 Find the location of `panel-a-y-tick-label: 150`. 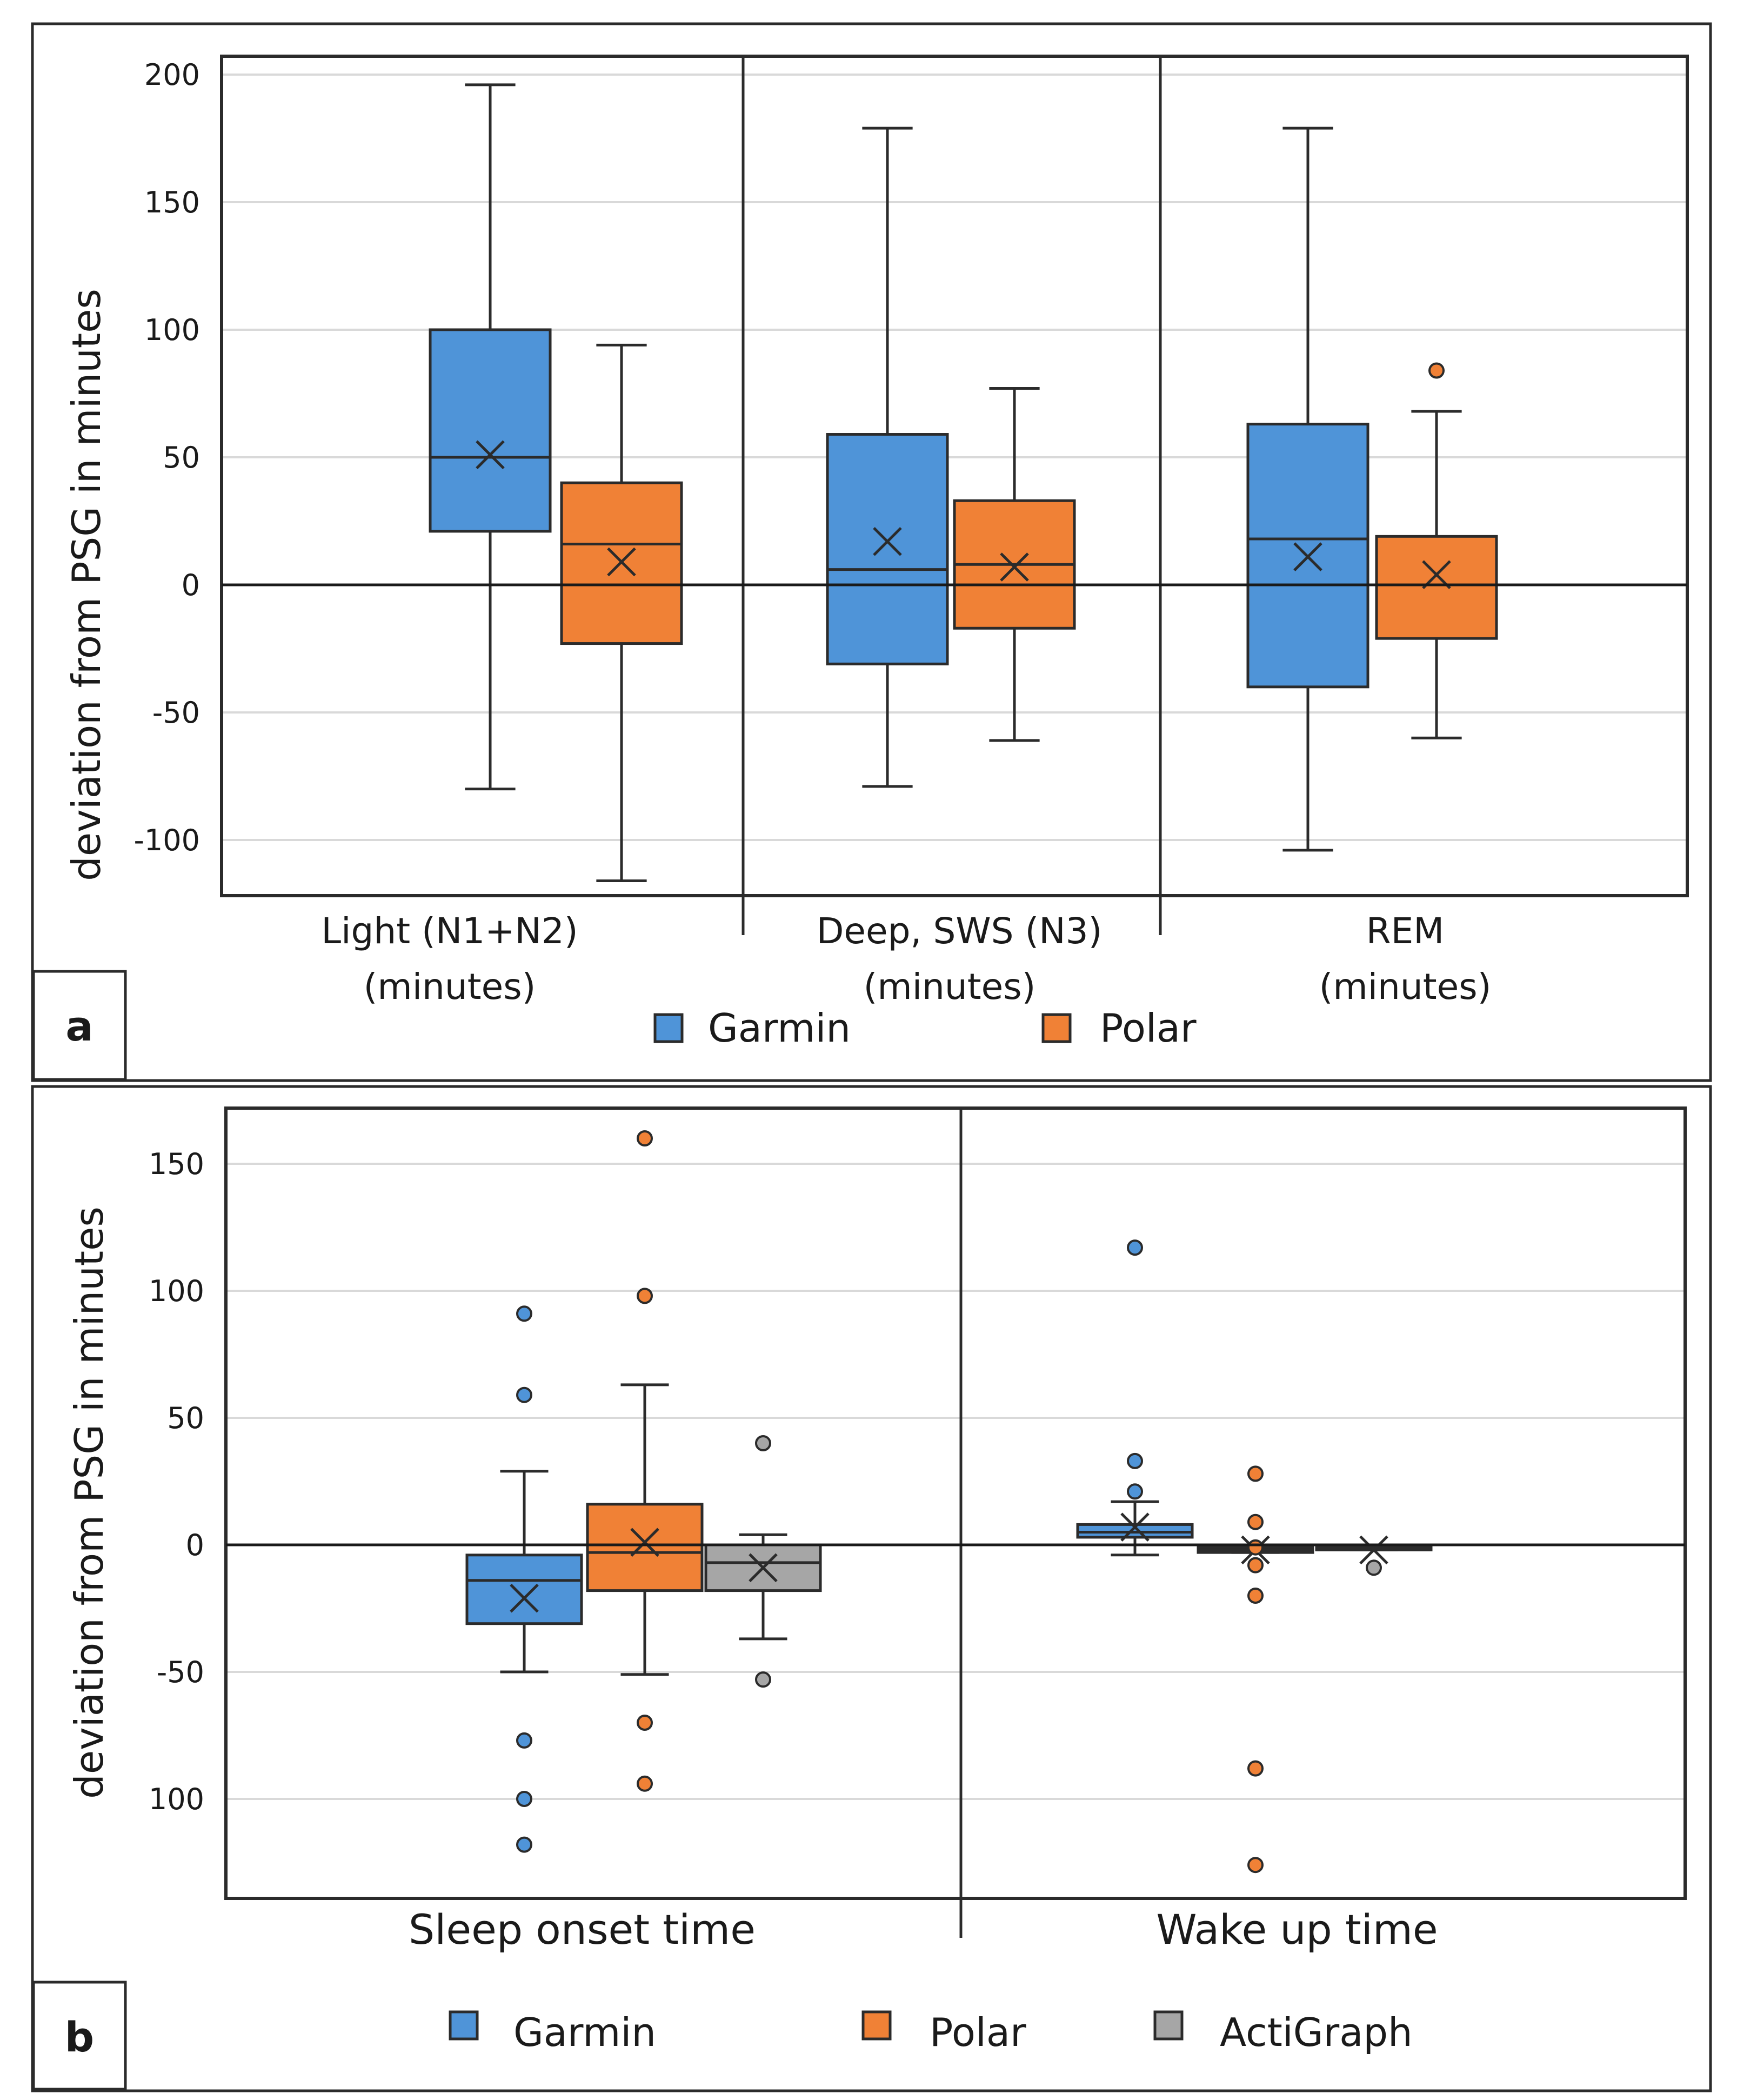

panel-a-y-tick-label: 150 is located at coordinates (172, 202).